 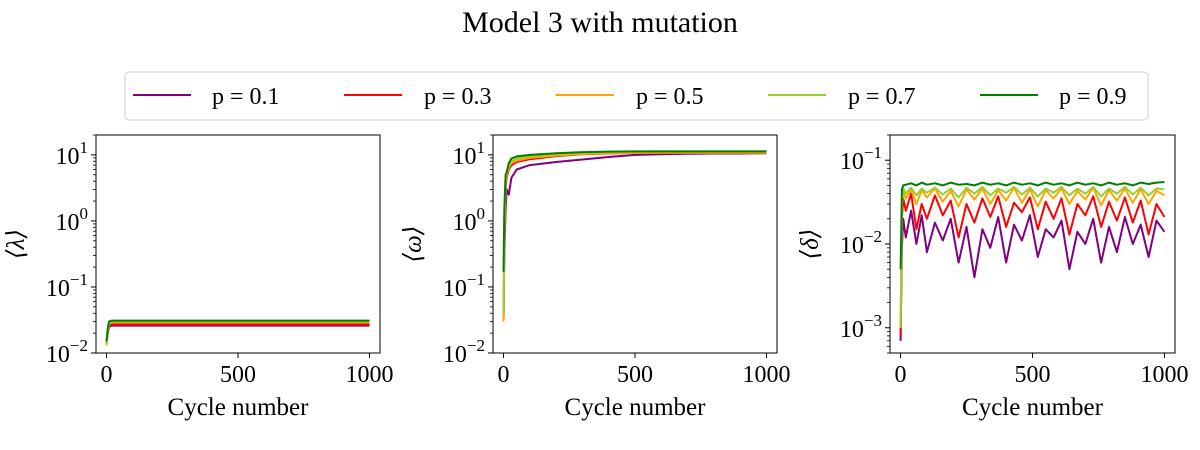 What do you see at coordinates (1053, 97) in the screenshot?
I see `legend-entry: p = 0.9` at bounding box center [1053, 97].